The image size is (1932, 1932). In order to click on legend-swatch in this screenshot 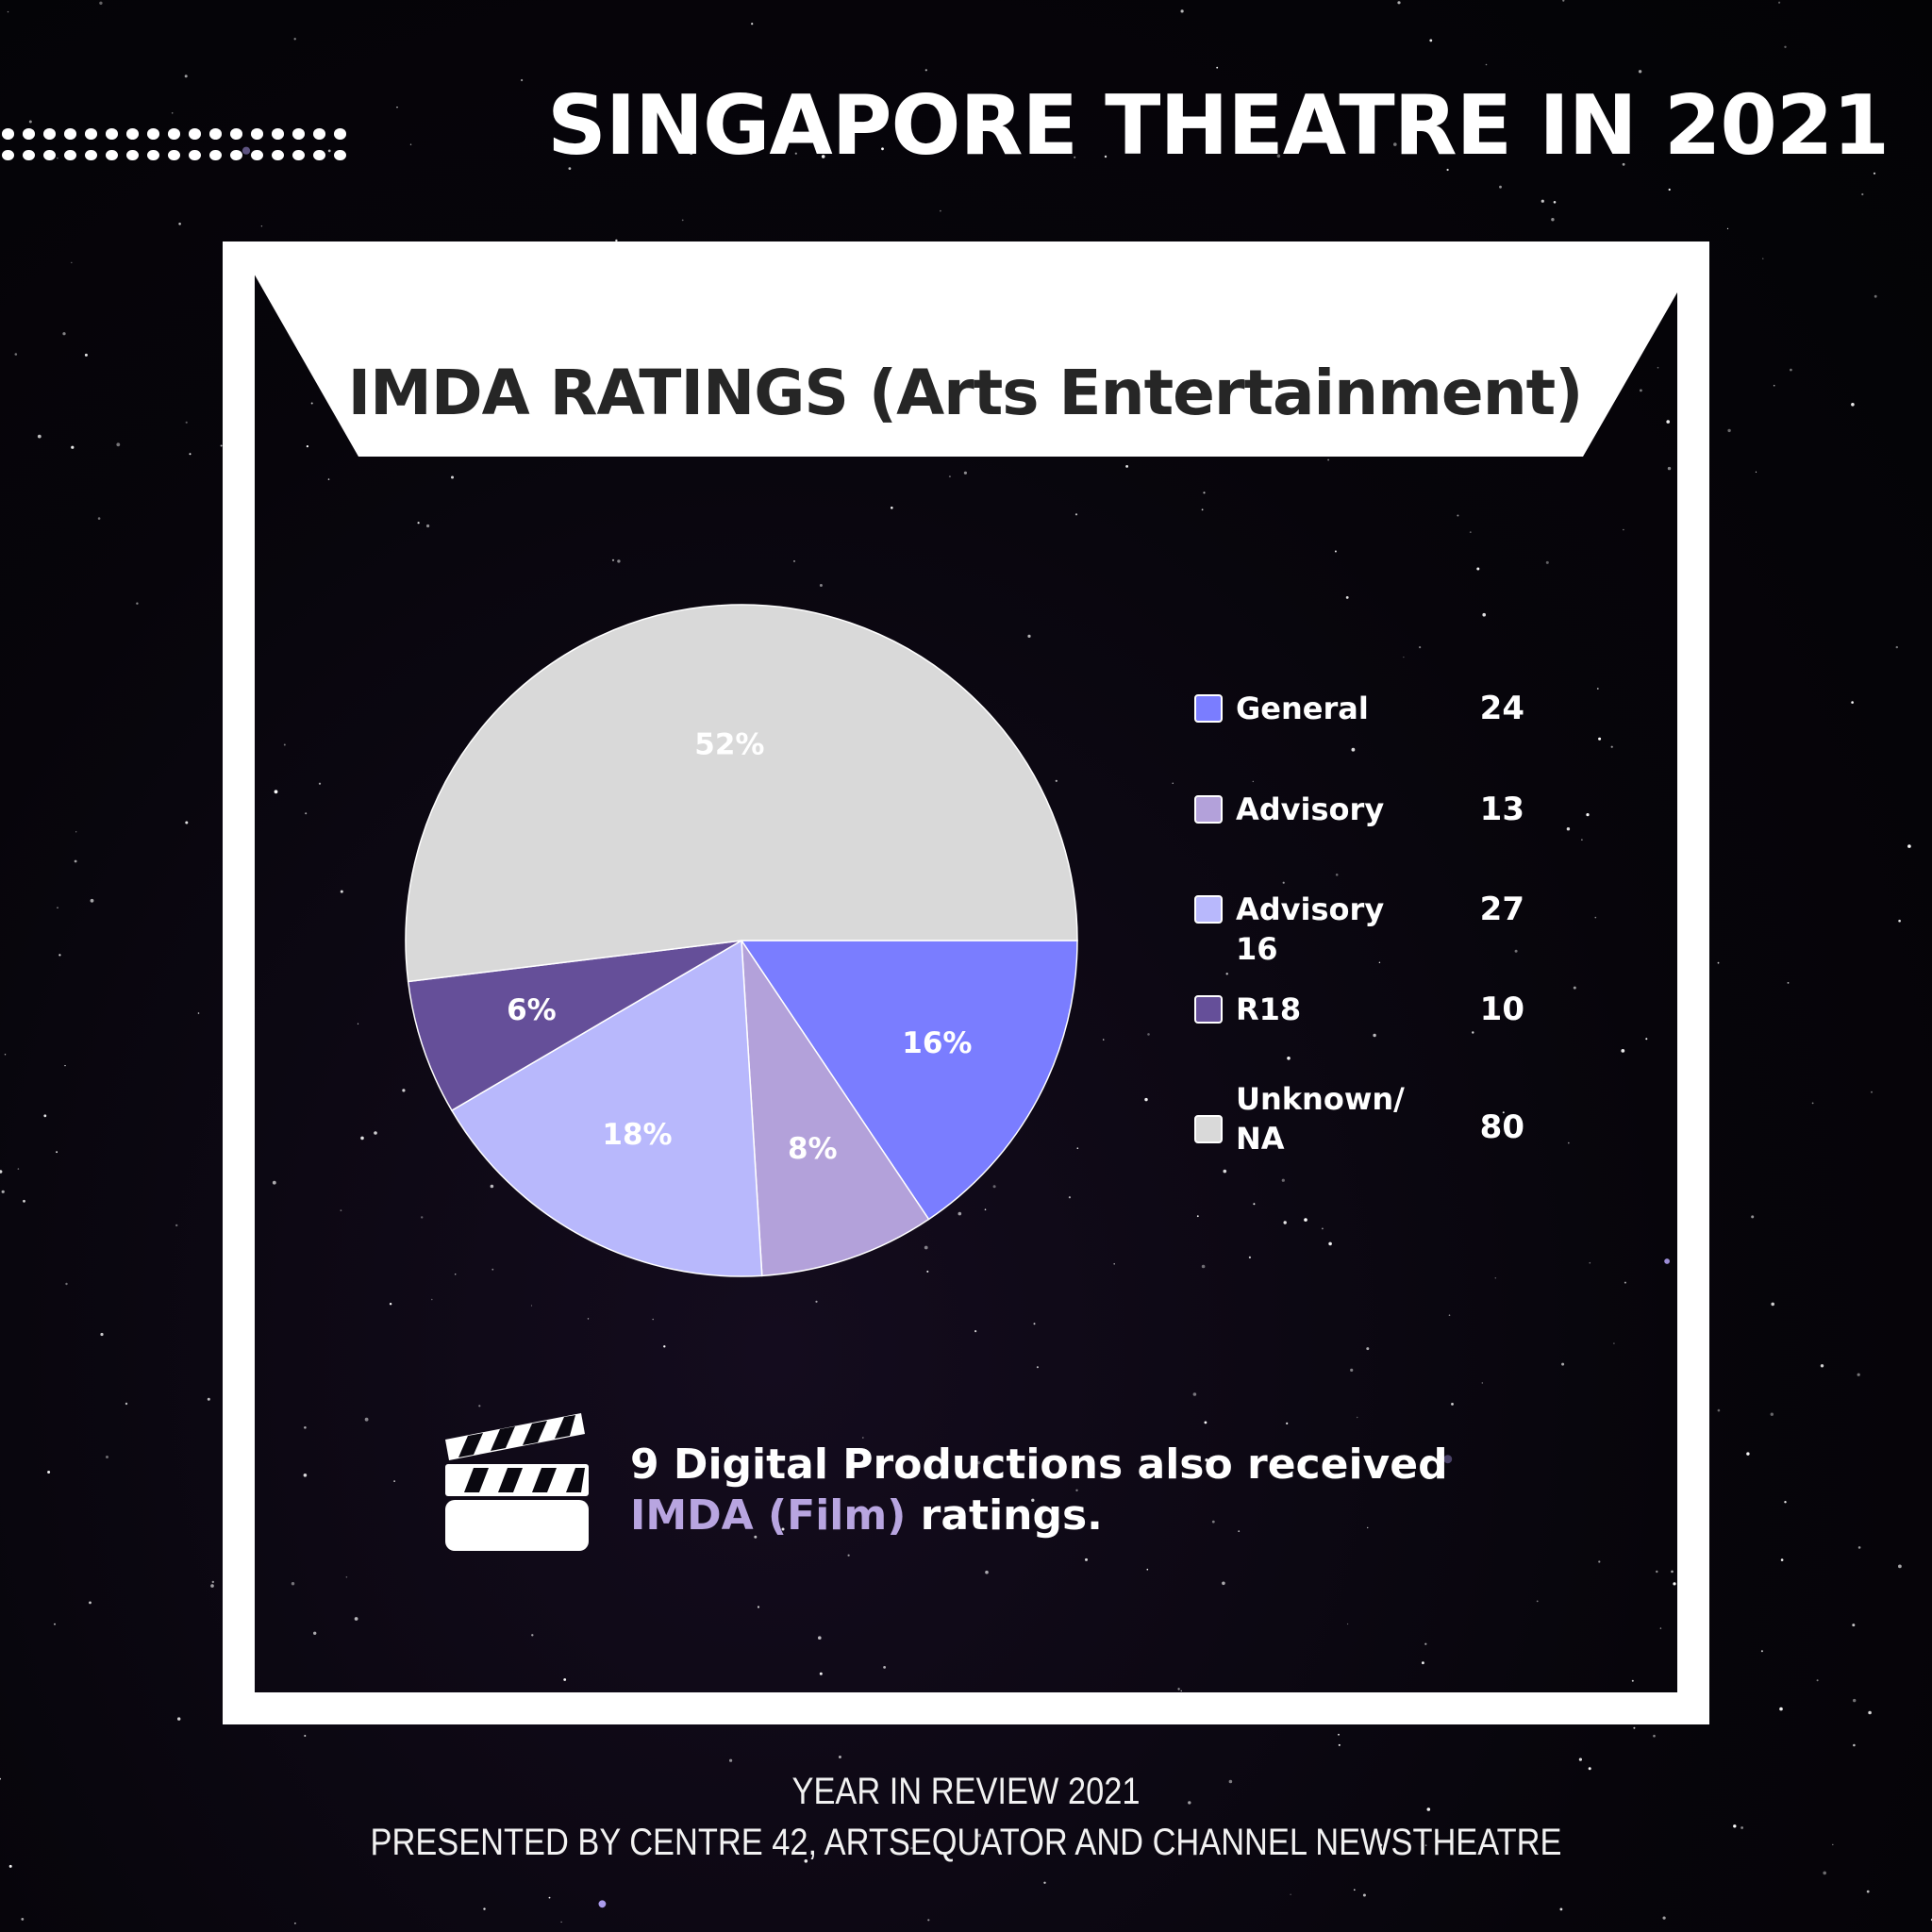, I will do `click(1209, 708)`.